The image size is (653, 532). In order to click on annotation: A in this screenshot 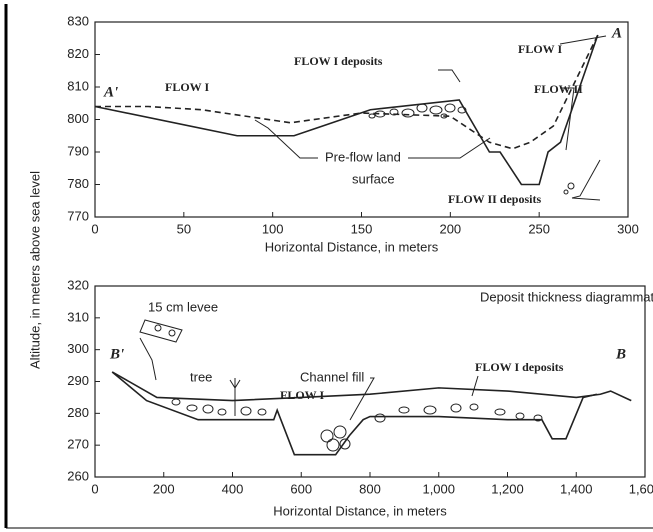, I will do `click(616, 33)`.